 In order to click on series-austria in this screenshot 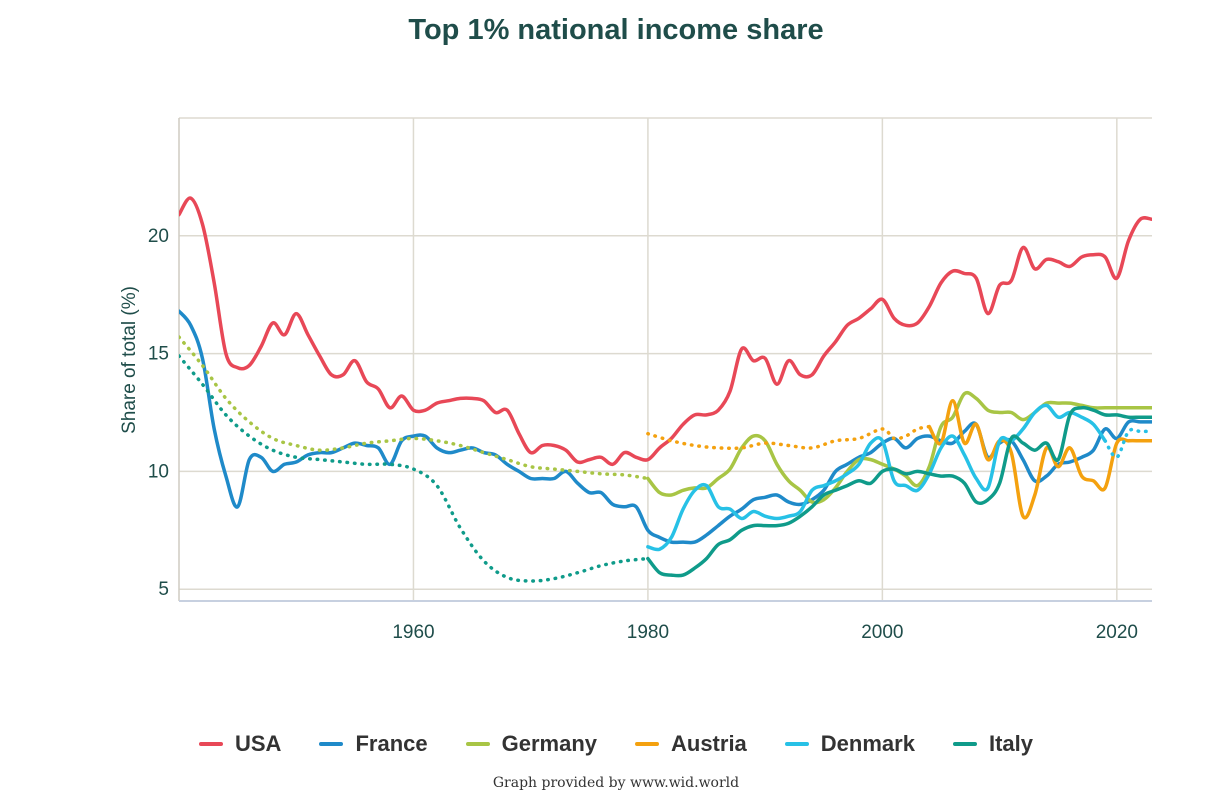, I will do `click(899, 459)`.